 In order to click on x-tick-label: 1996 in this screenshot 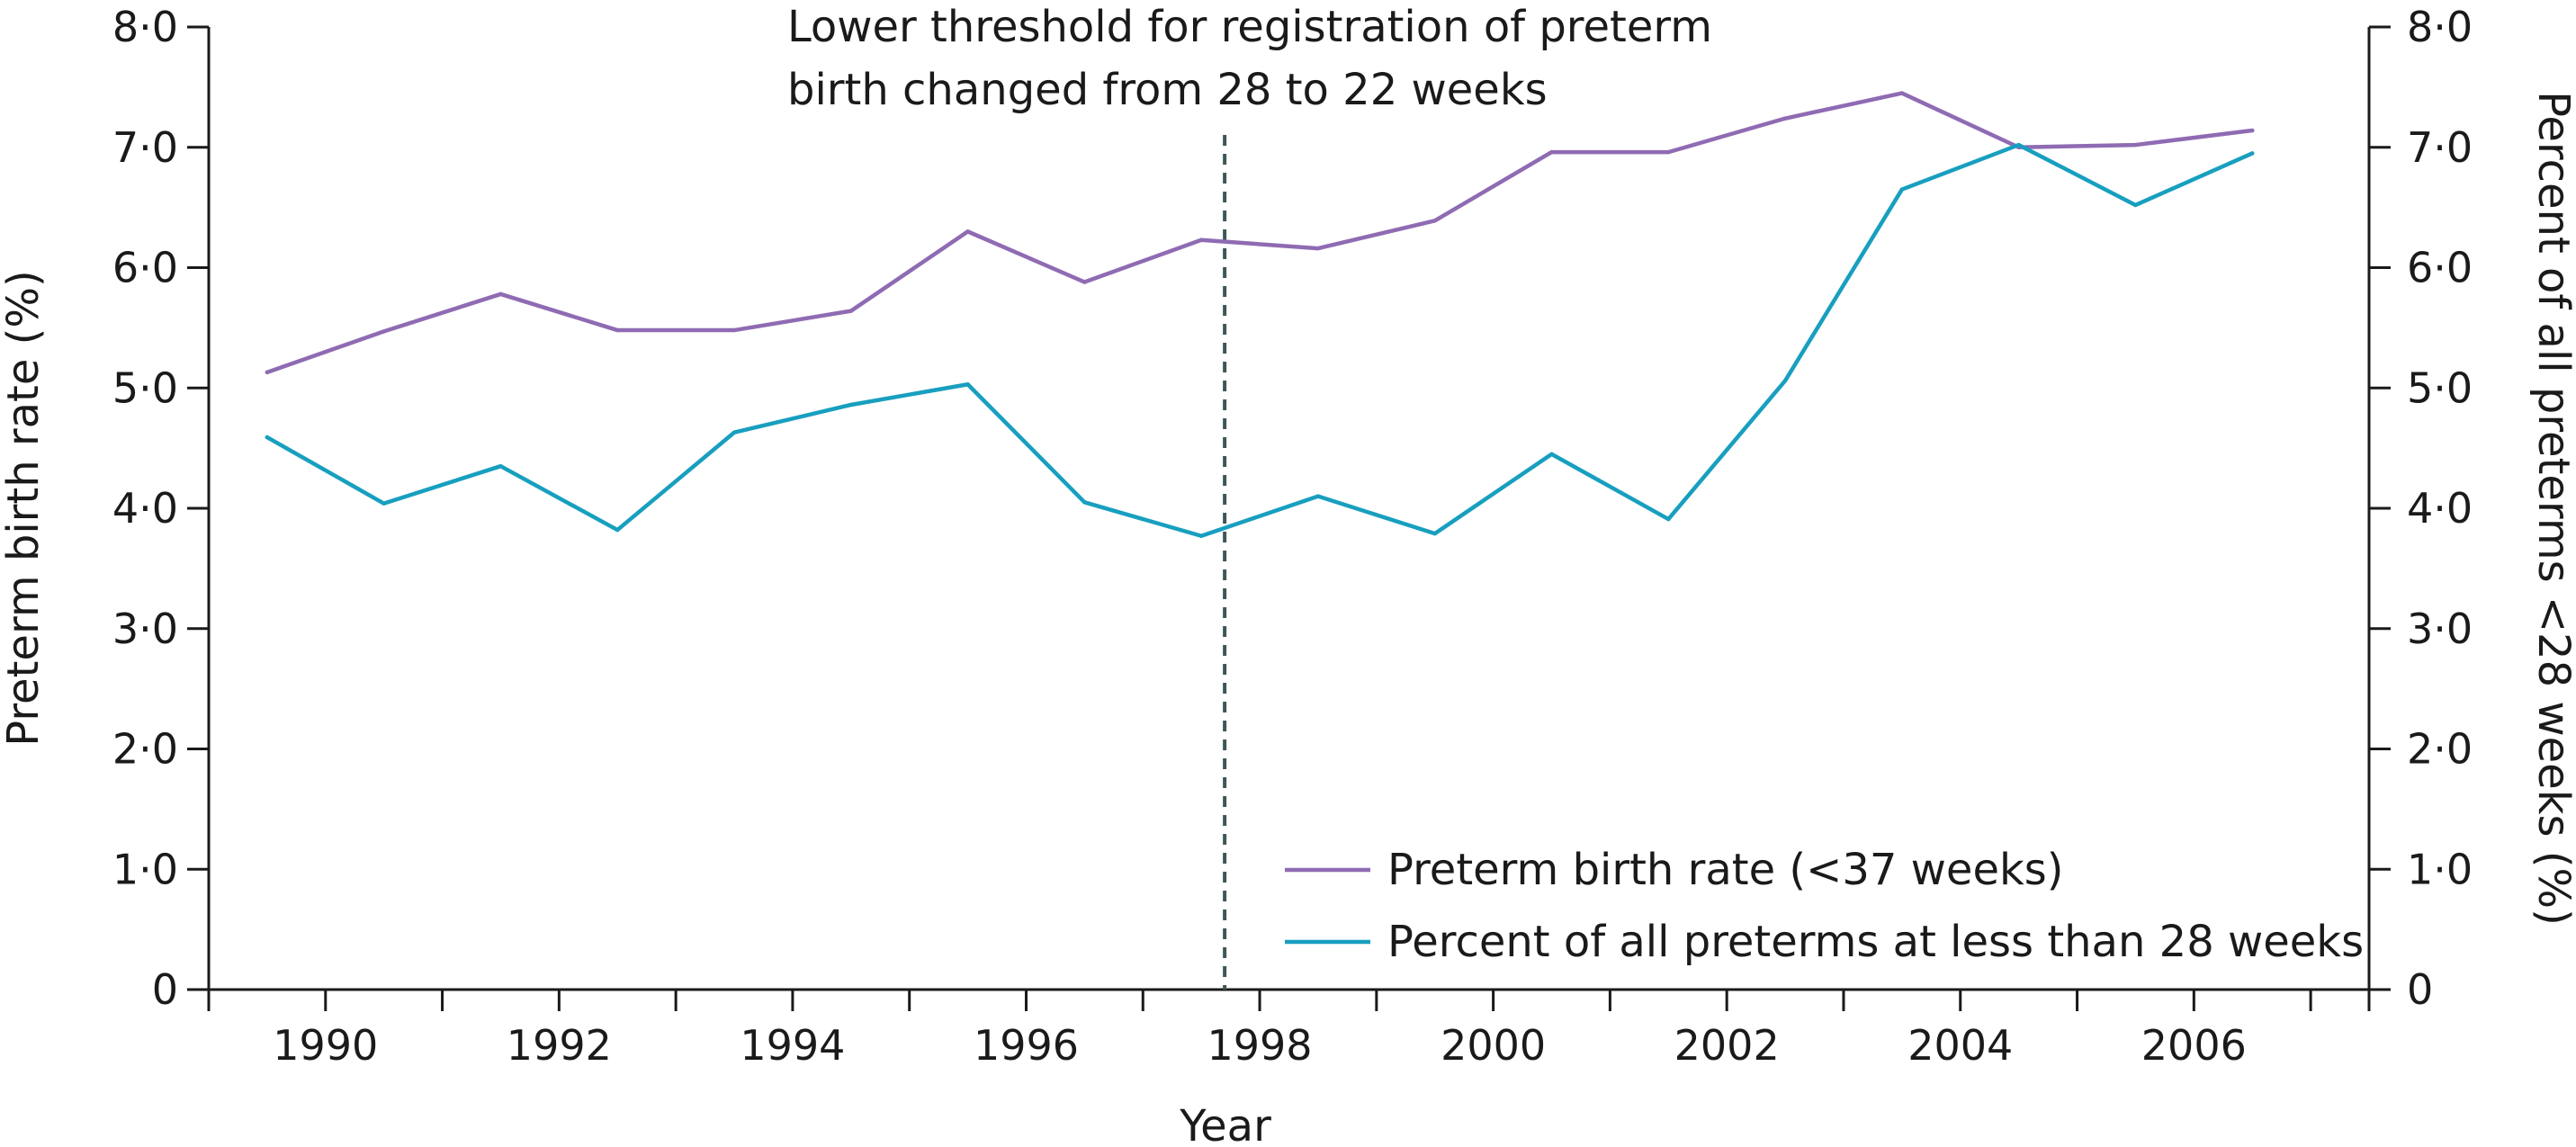, I will do `click(1027, 1045)`.